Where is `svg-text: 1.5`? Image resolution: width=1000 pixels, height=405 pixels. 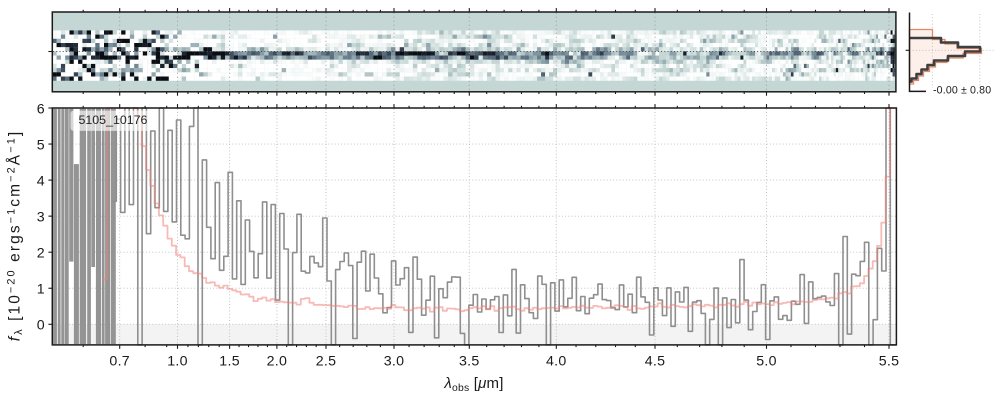 svg-text: 1.5 is located at coordinates (229, 362).